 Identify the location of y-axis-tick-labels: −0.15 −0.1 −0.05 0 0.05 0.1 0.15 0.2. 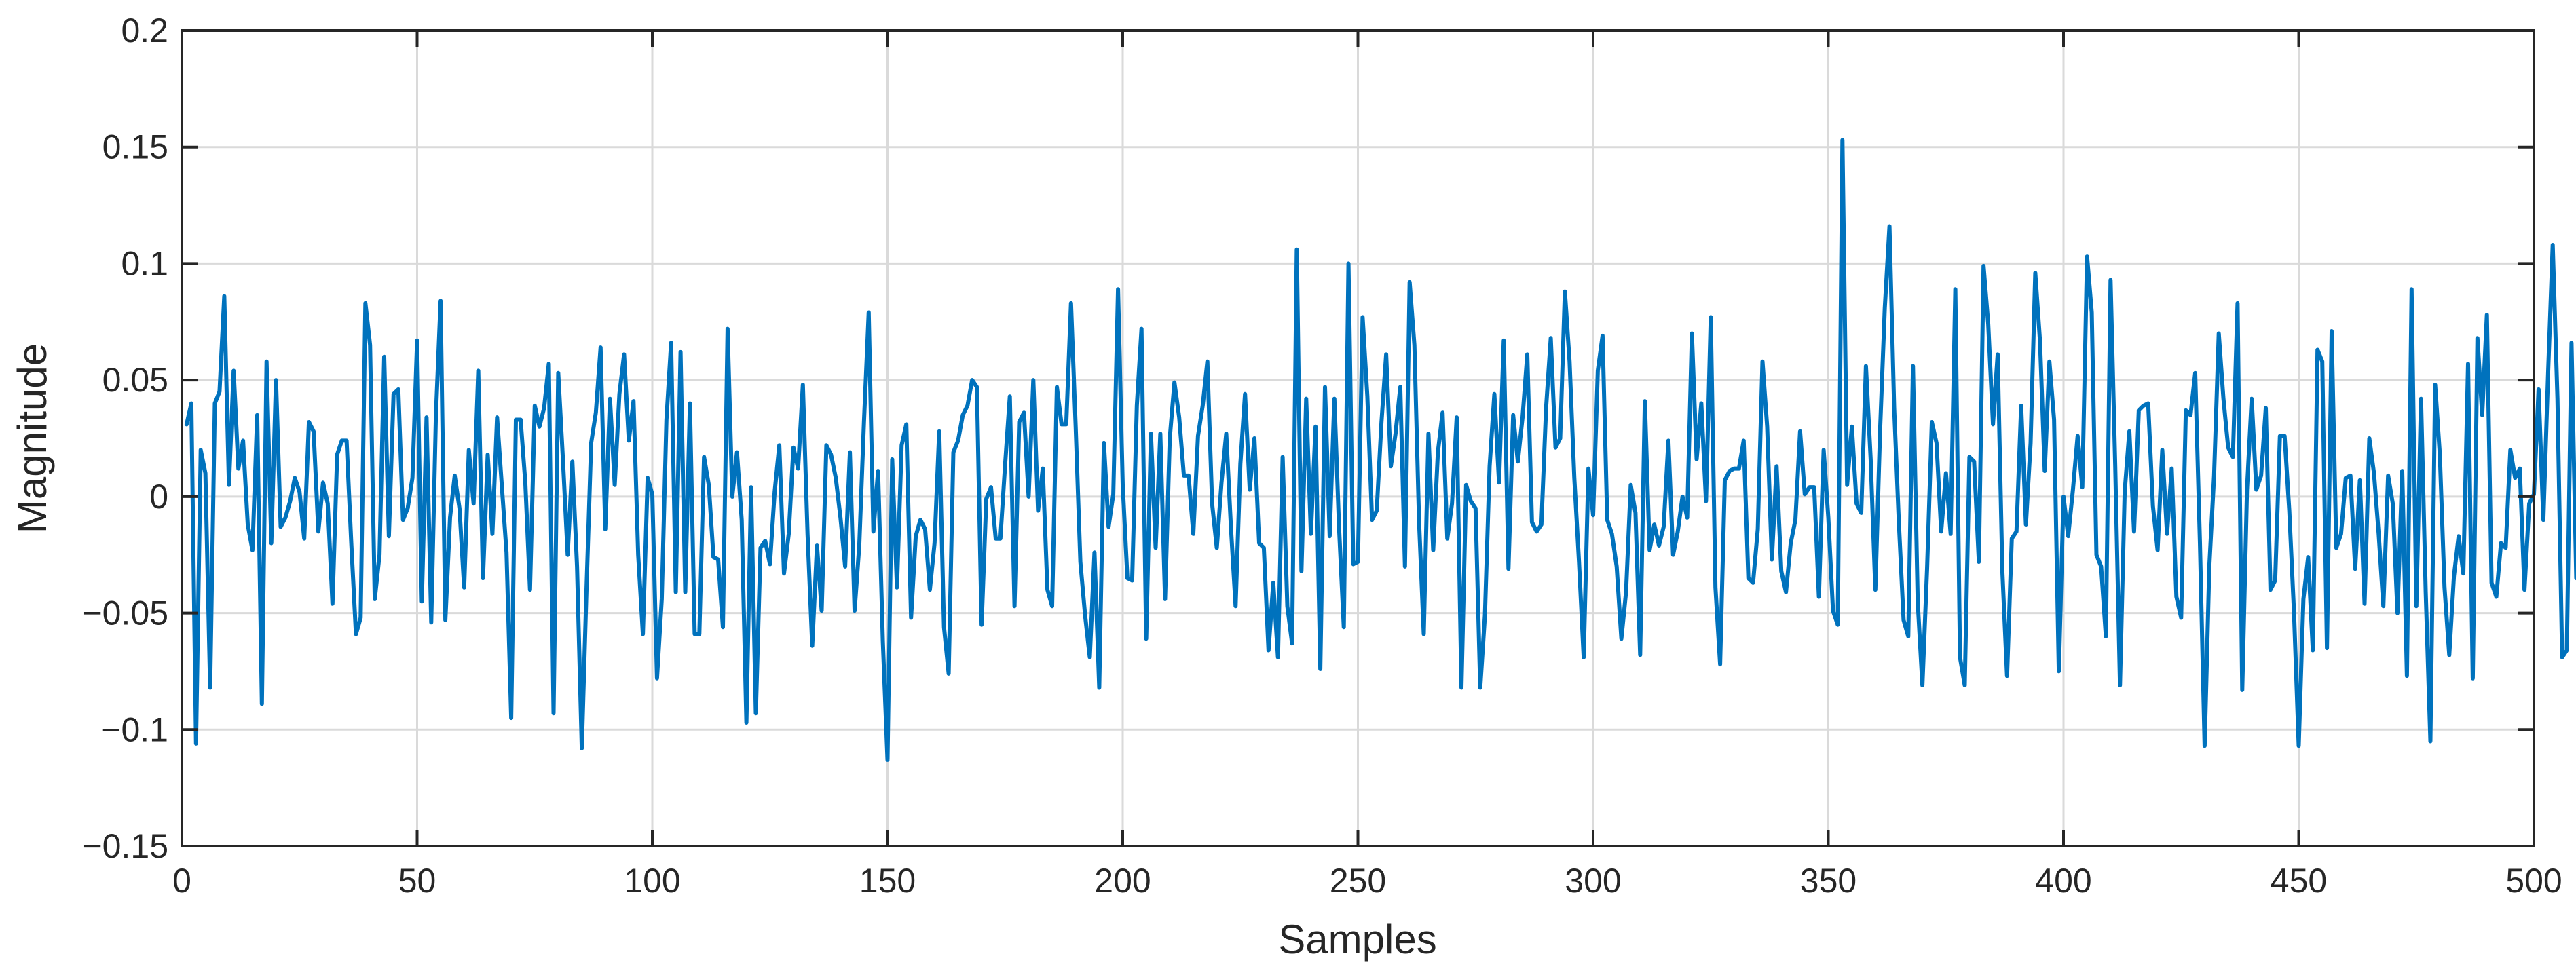
(125, 438).